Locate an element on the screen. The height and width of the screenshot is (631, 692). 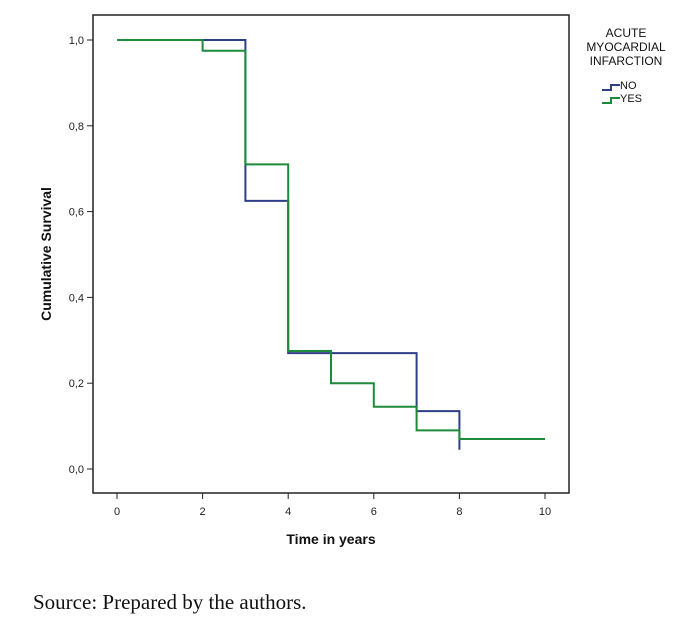
x-tick-label: 4 is located at coordinates (288, 512).